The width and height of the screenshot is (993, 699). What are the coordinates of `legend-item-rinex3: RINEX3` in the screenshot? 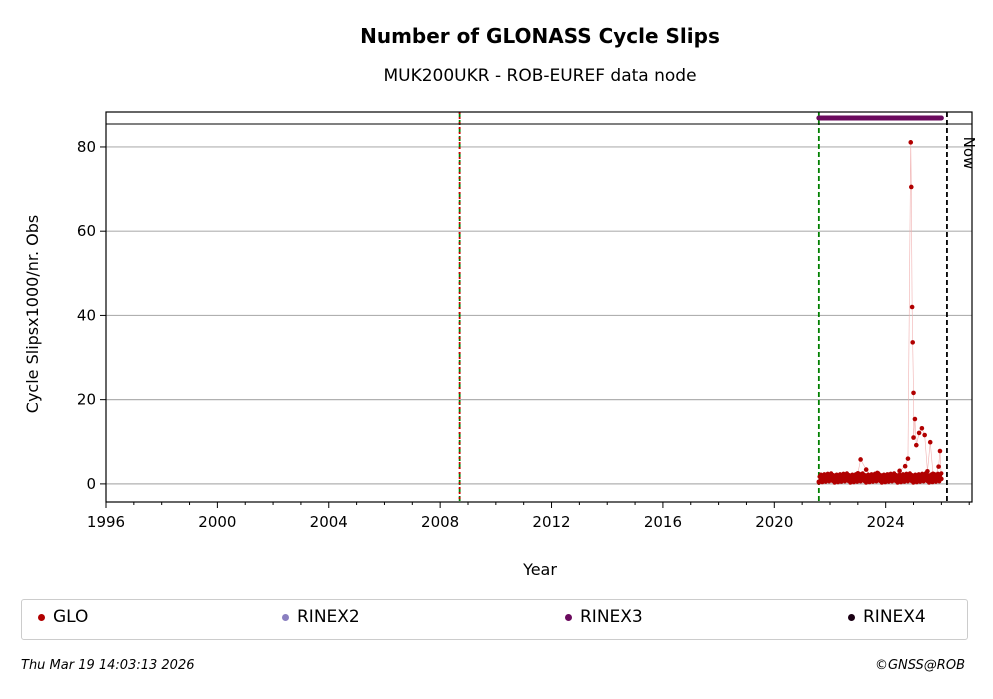 It's located at (604, 617).